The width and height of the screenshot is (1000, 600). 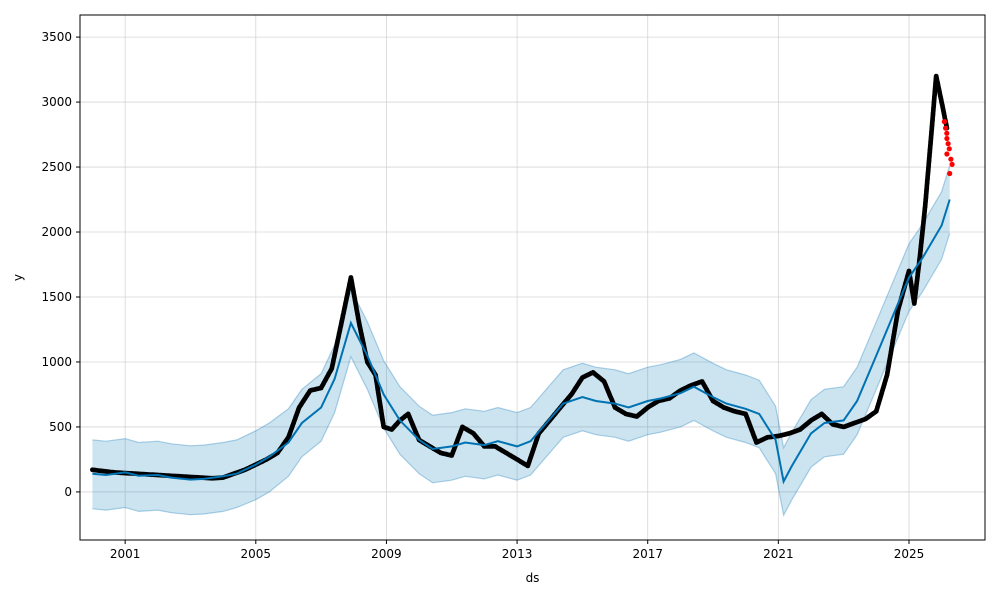 I want to click on y-tick-label: 3000, so click(x=56, y=102).